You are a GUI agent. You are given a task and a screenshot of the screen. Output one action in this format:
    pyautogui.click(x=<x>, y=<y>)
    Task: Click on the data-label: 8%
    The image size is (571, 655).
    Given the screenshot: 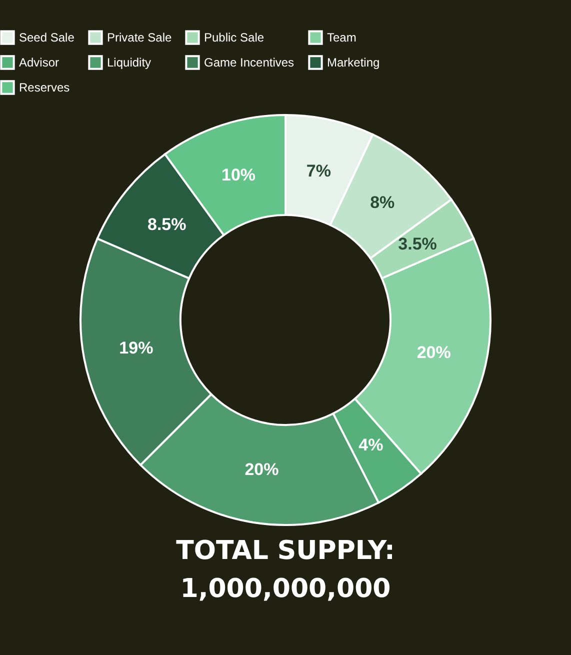 What is the action you would take?
    pyautogui.click(x=382, y=202)
    